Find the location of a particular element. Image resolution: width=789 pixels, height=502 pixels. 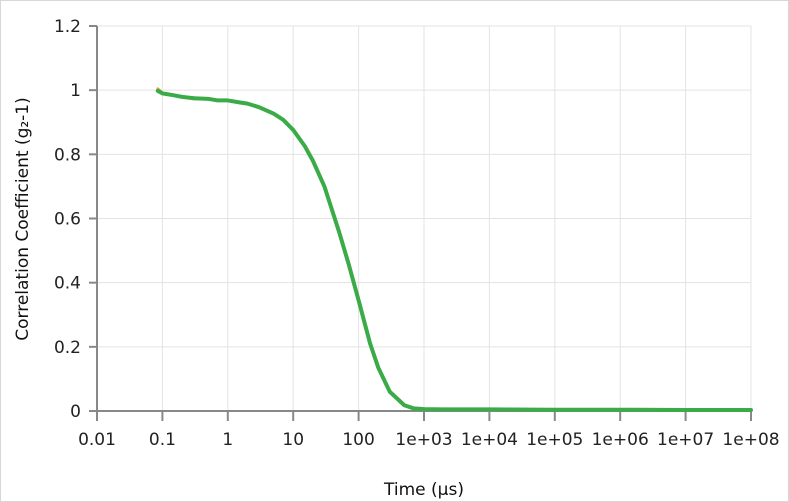

y-tick-label: 0 is located at coordinates (75, 412).